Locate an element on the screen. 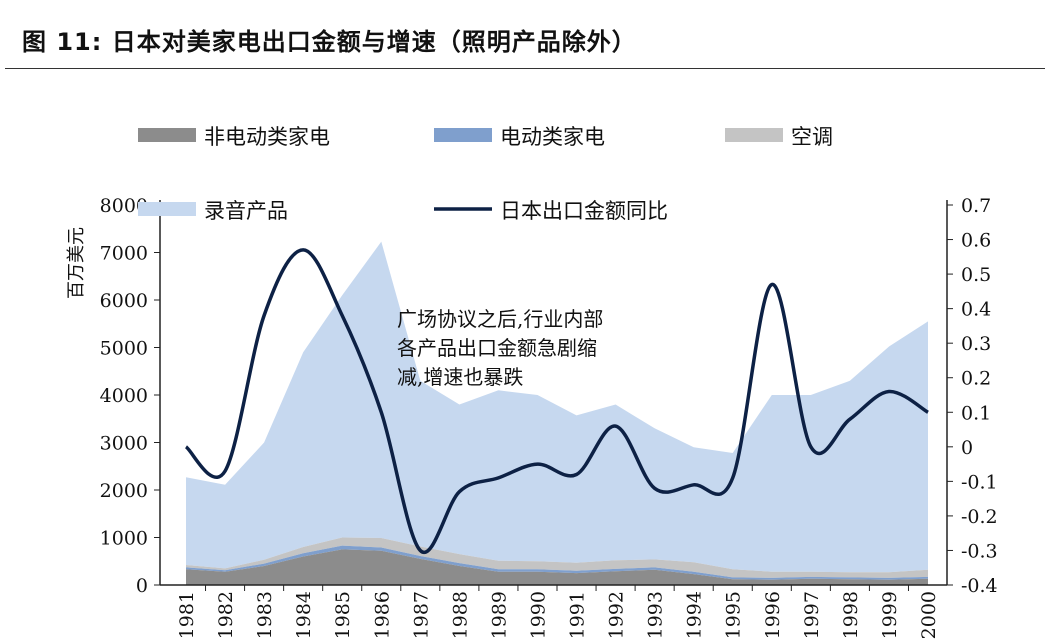 This screenshot has width=1050, height=642. y-tick-label-right: -0.4 is located at coordinates (979, 586).